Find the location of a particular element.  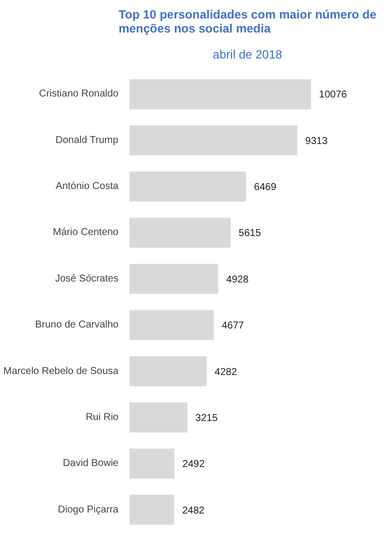

y-tick-label: Cristiano Ronaldo is located at coordinates (79, 94).